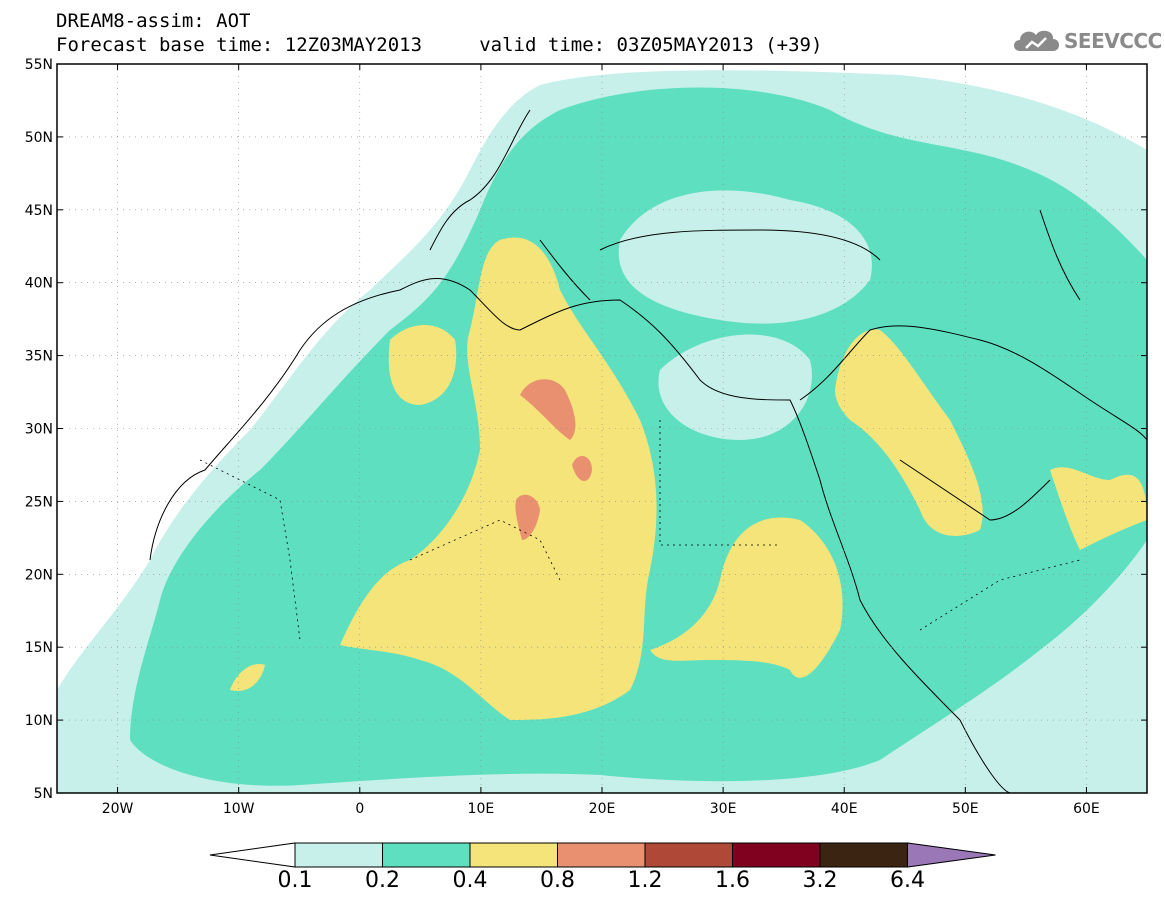 This screenshot has height=905, width=1165. Describe the element at coordinates (359, 809) in the screenshot. I see `lon-tick-label: 0` at that location.